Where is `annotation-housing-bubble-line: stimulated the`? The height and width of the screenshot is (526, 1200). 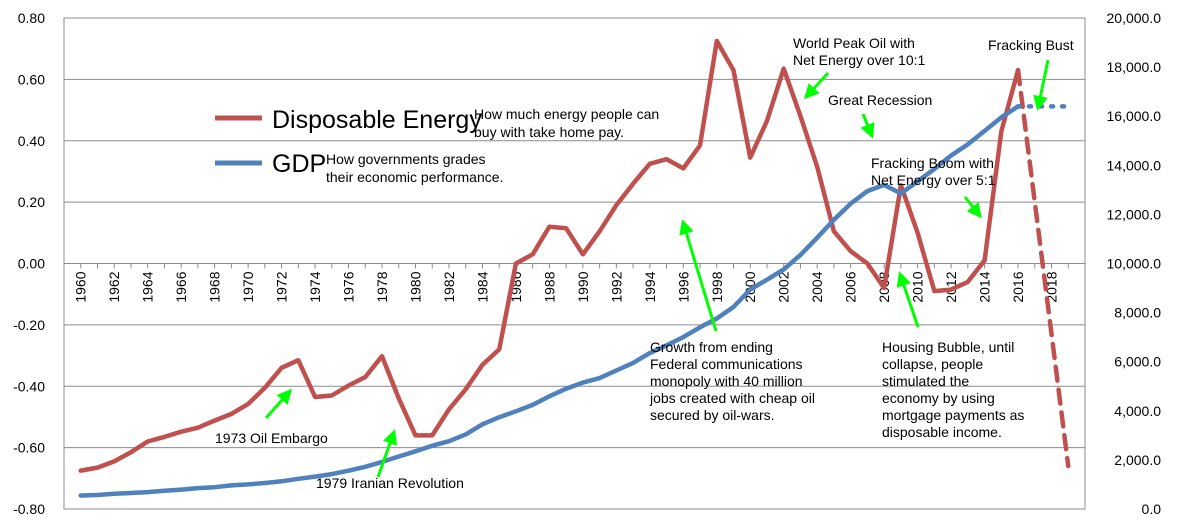
annotation-housing-bubble-line: stimulated the is located at coordinates (925, 381).